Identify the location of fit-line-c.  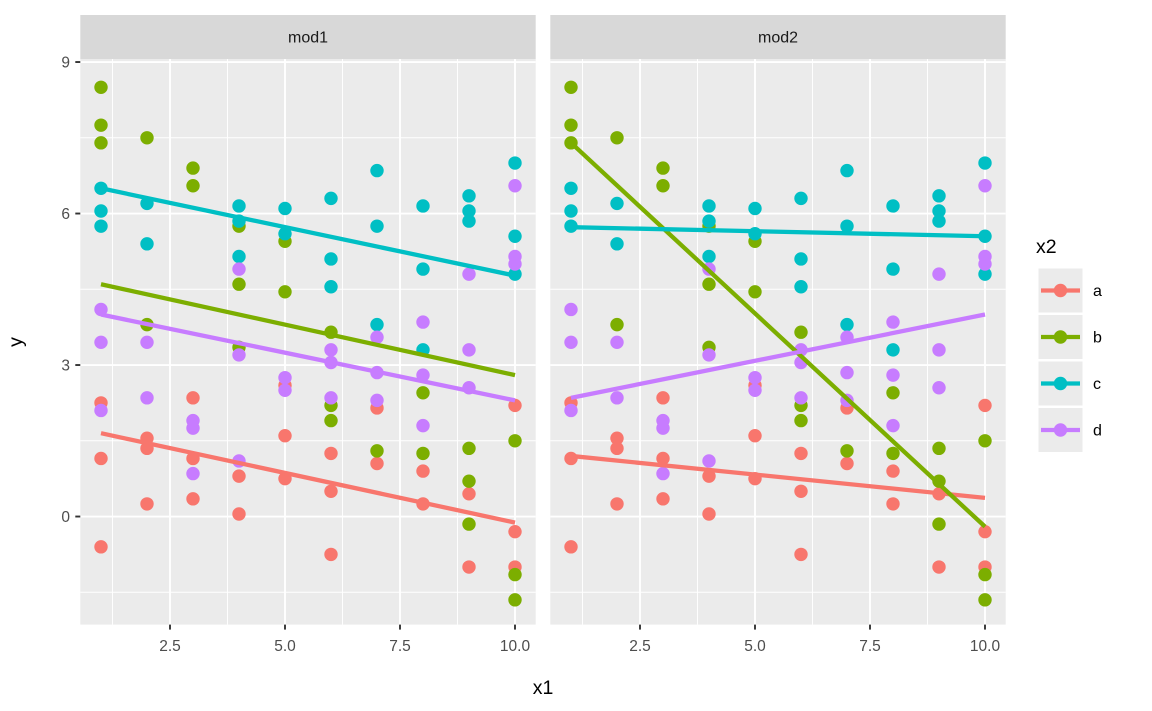
(308, 232).